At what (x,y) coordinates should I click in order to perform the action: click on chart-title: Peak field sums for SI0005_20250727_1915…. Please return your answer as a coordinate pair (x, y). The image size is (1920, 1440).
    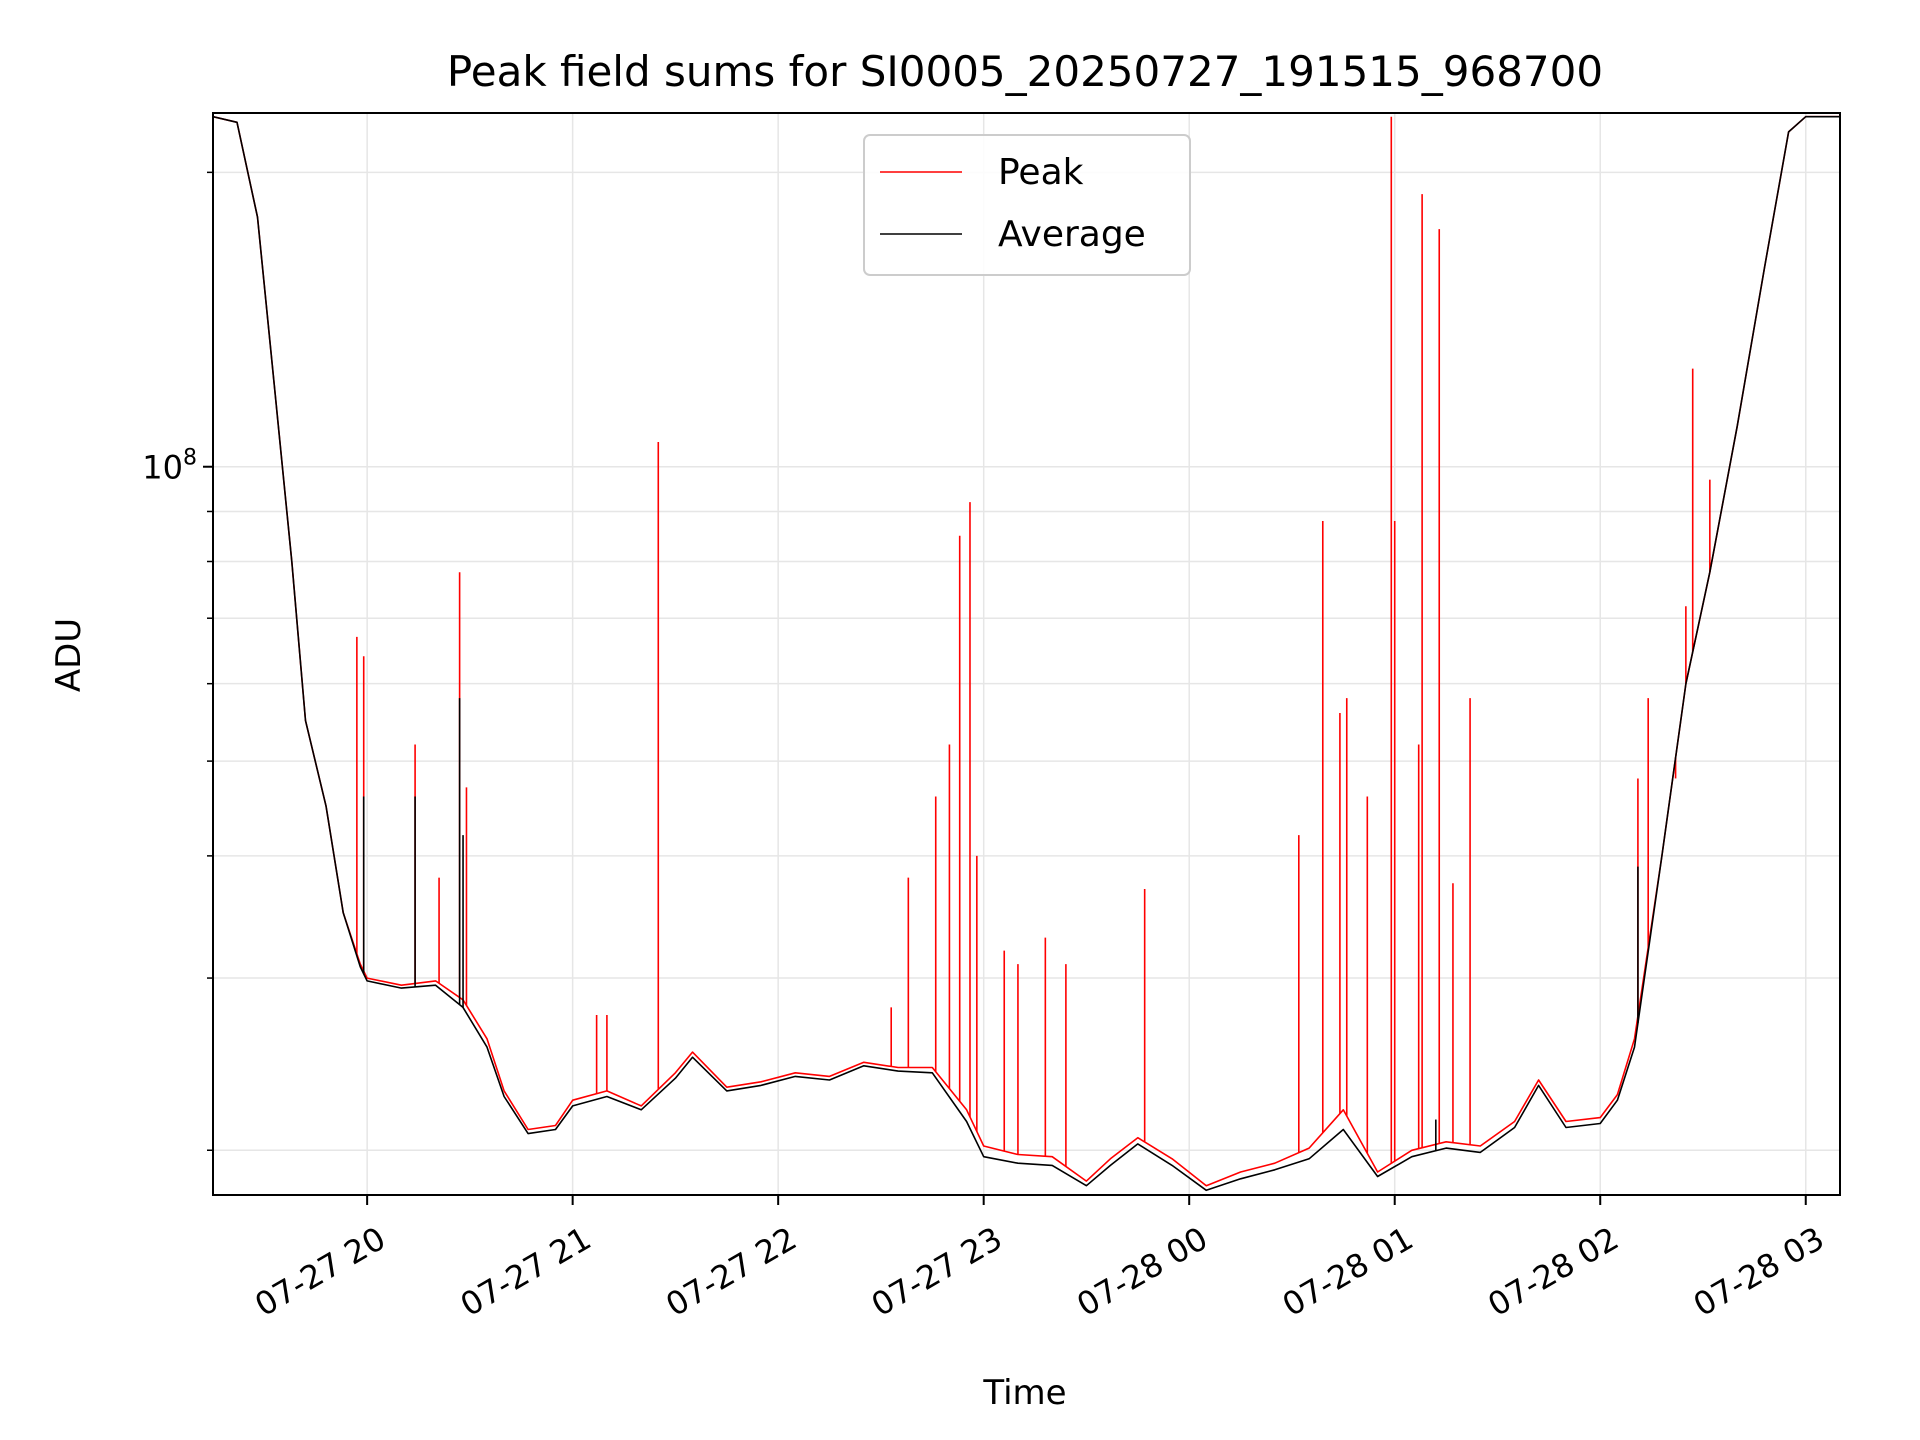
    Looking at the image, I should click on (1025, 71).